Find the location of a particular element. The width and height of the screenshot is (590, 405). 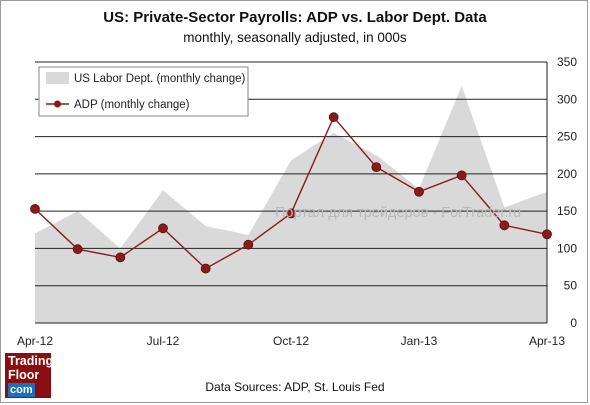

chart-subtitle: monthly, seasonally adjusted, in 000s is located at coordinates (295, 37).